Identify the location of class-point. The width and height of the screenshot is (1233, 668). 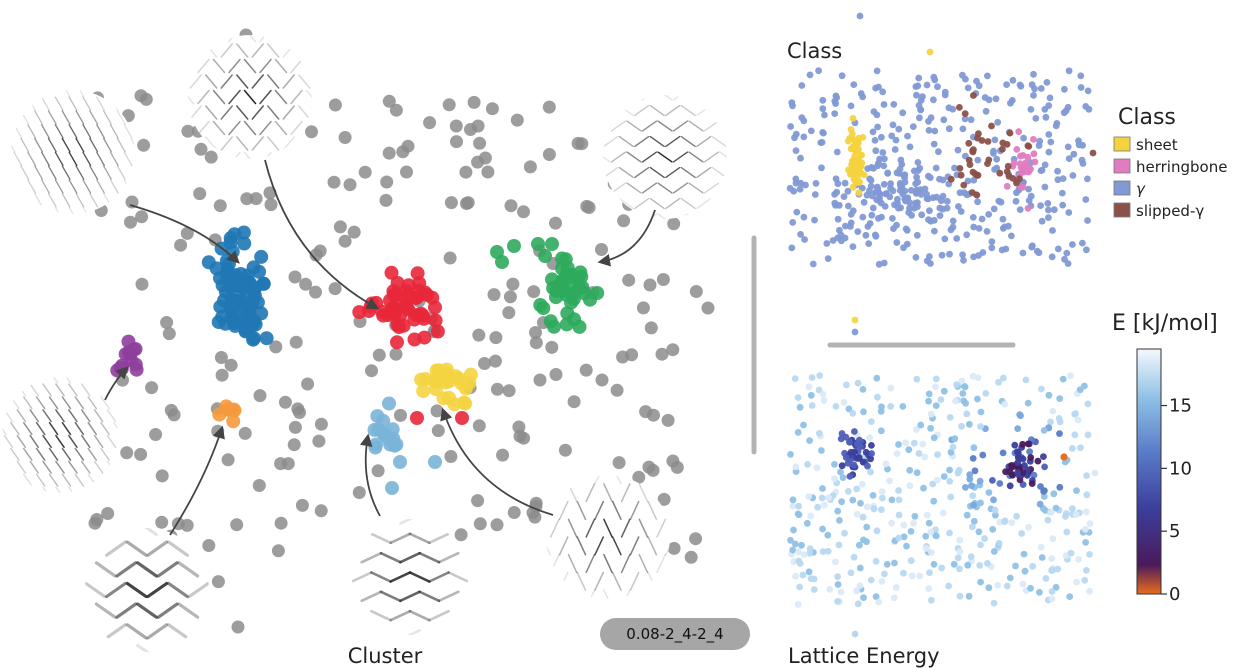
(860, 16).